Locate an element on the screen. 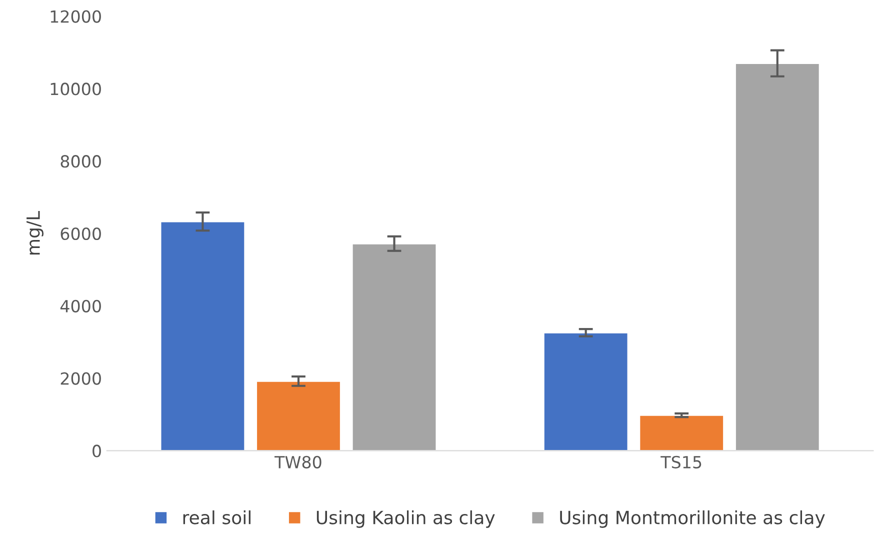  x-tick-label: TS15 is located at coordinates (681, 462).